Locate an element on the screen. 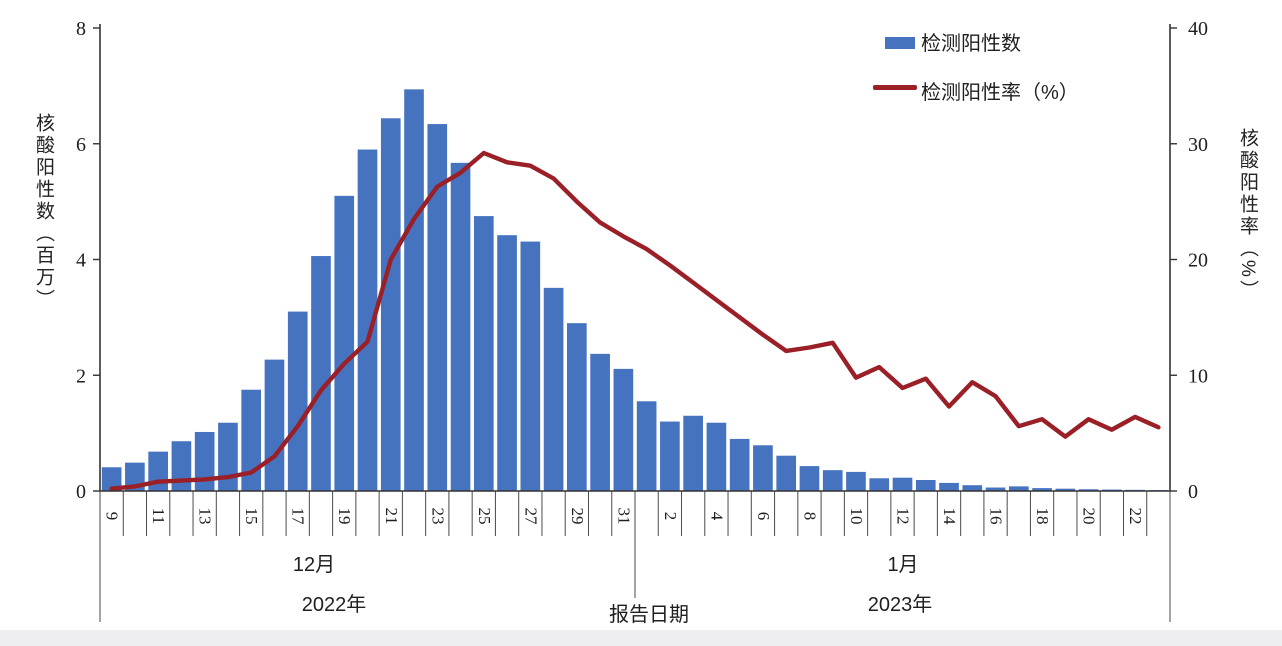  x-day-label: 15 is located at coordinates (251, 516).